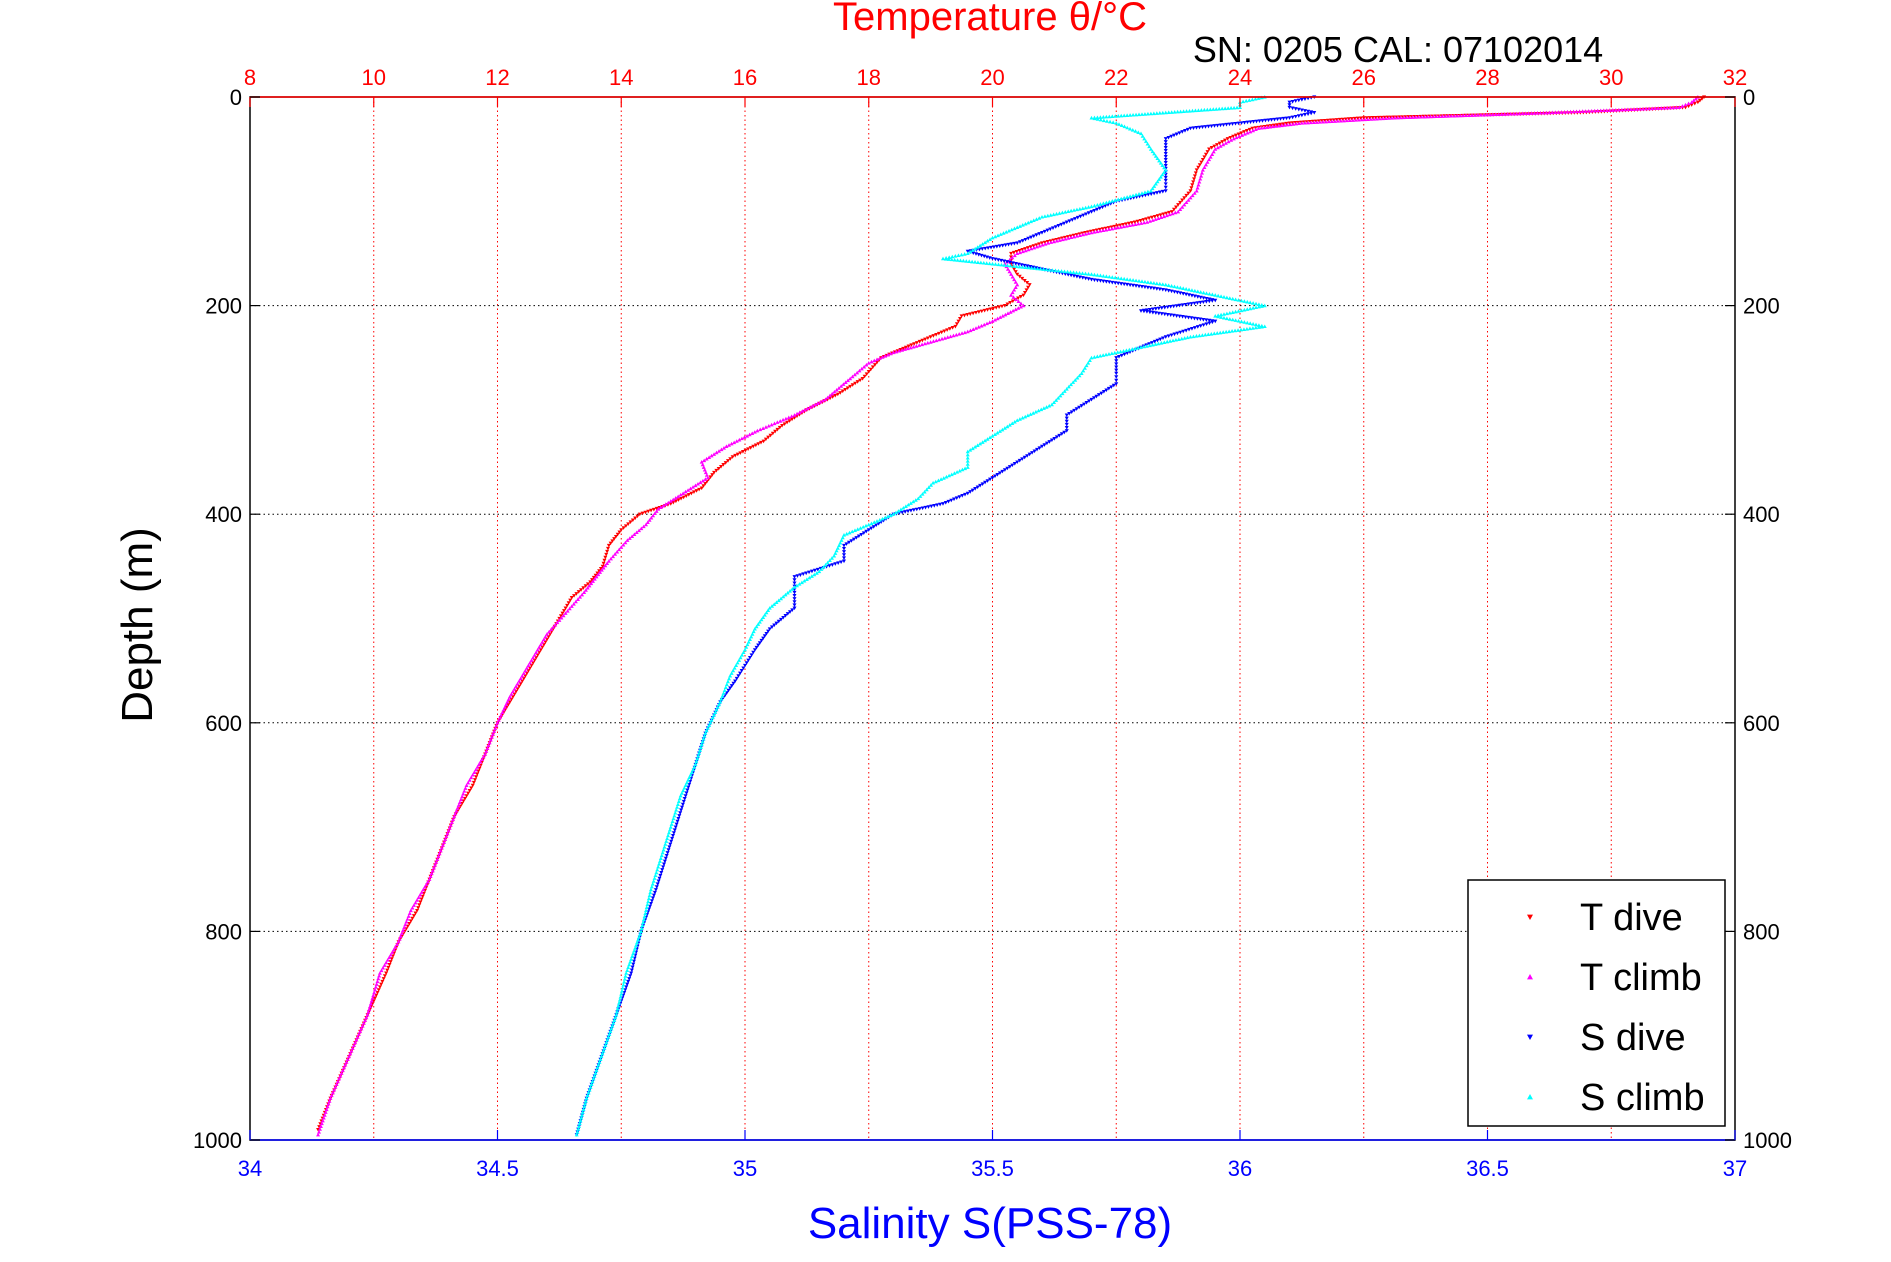 The width and height of the screenshot is (1891, 1262). What do you see at coordinates (745, 1168) in the screenshot?
I see `bottom-tick-label: 35` at bounding box center [745, 1168].